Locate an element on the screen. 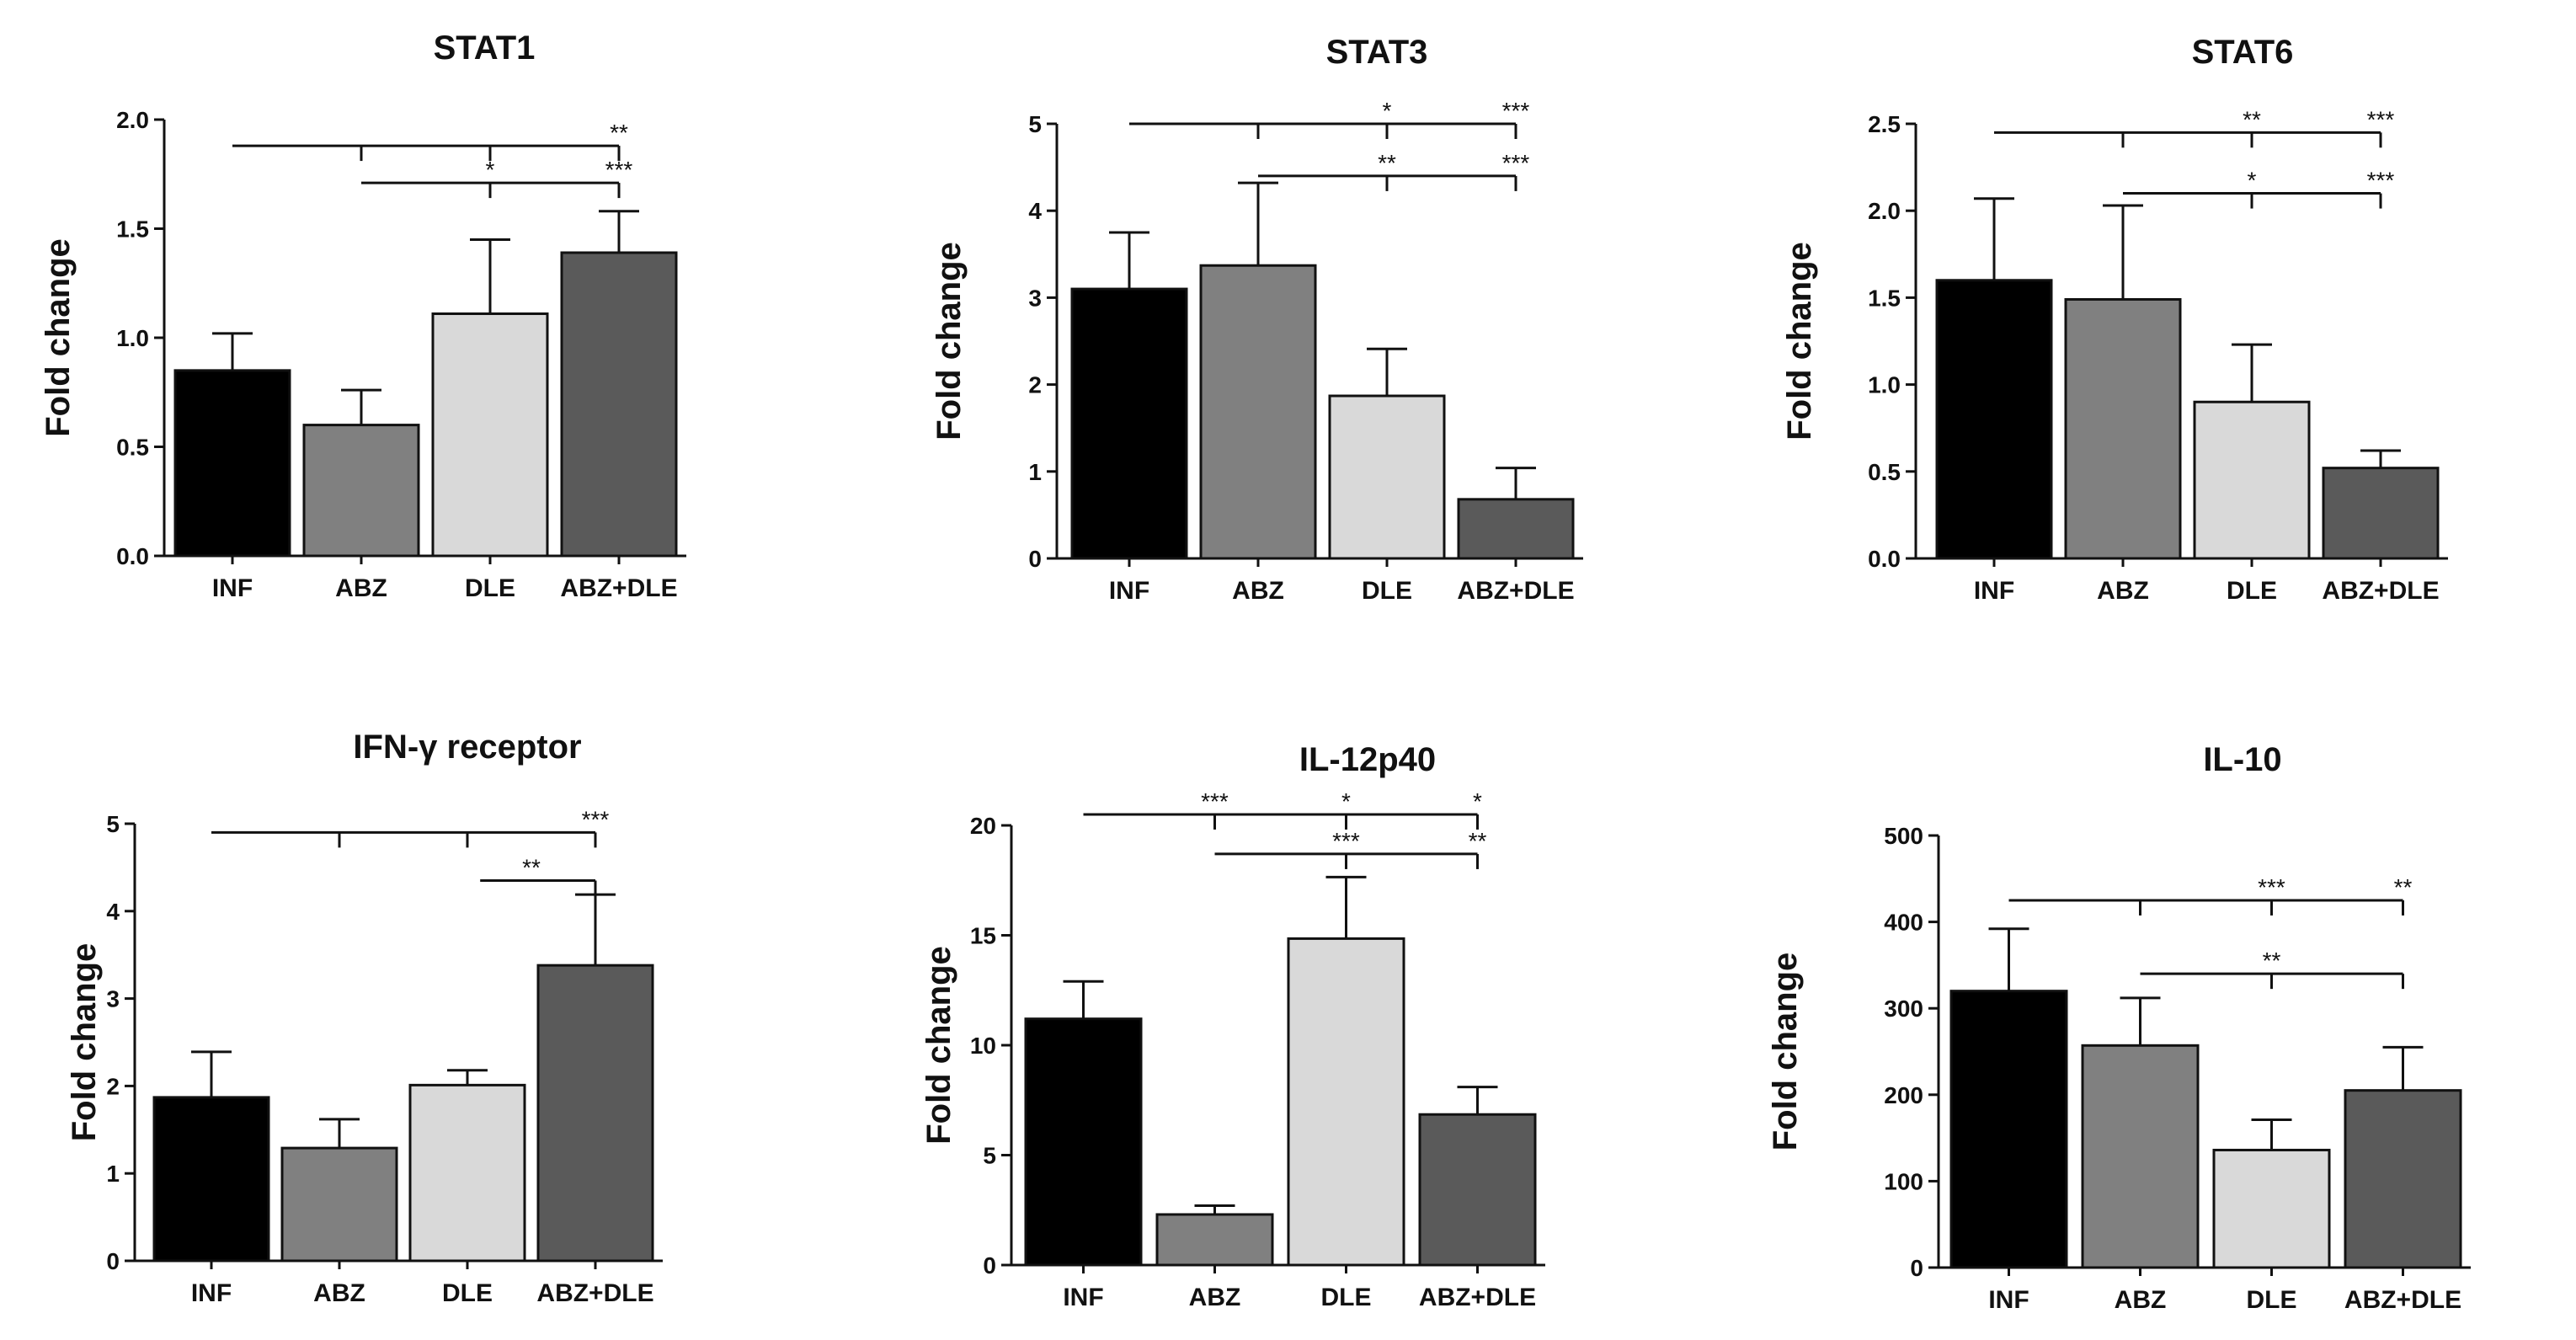 Image resolution: width=2576 pixels, height=1340 pixels. y-tick-label: 500 is located at coordinates (1903, 836).